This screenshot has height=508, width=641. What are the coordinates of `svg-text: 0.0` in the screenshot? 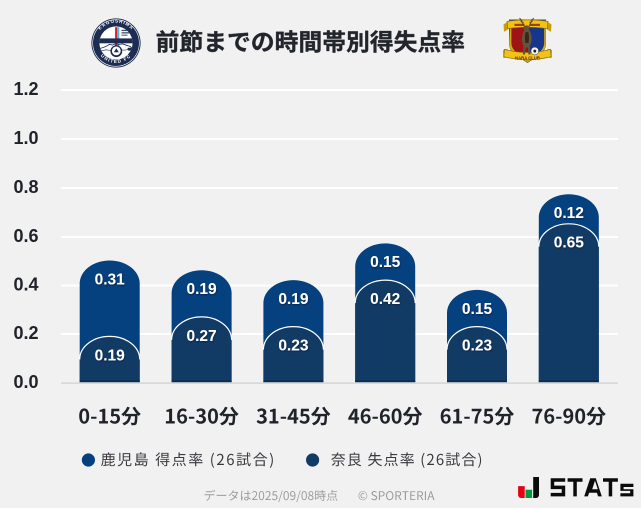 It's located at (25, 382).